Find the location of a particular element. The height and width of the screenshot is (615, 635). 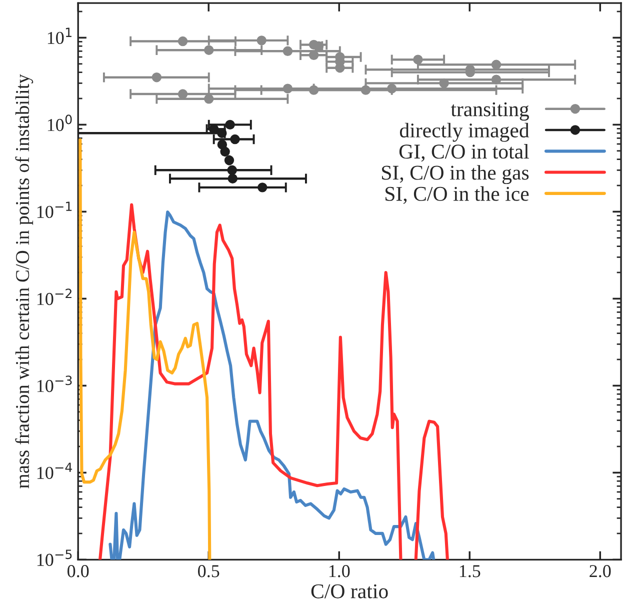

y-tick-label: 10$^{−2}$ is located at coordinates (54, 297).